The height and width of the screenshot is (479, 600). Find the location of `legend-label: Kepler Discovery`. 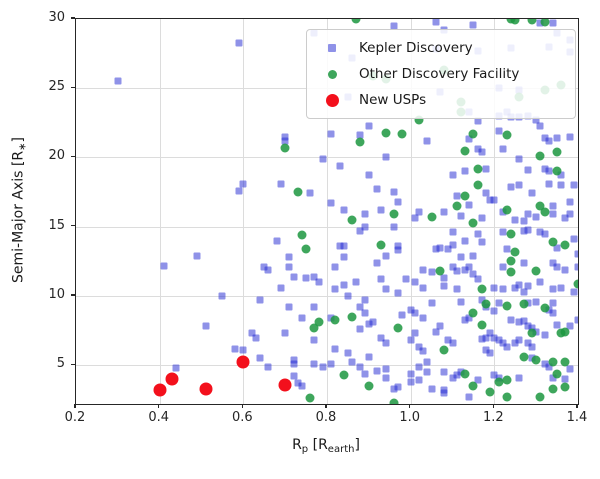

legend-label: Kepler Discovery is located at coordinates (416, 48).